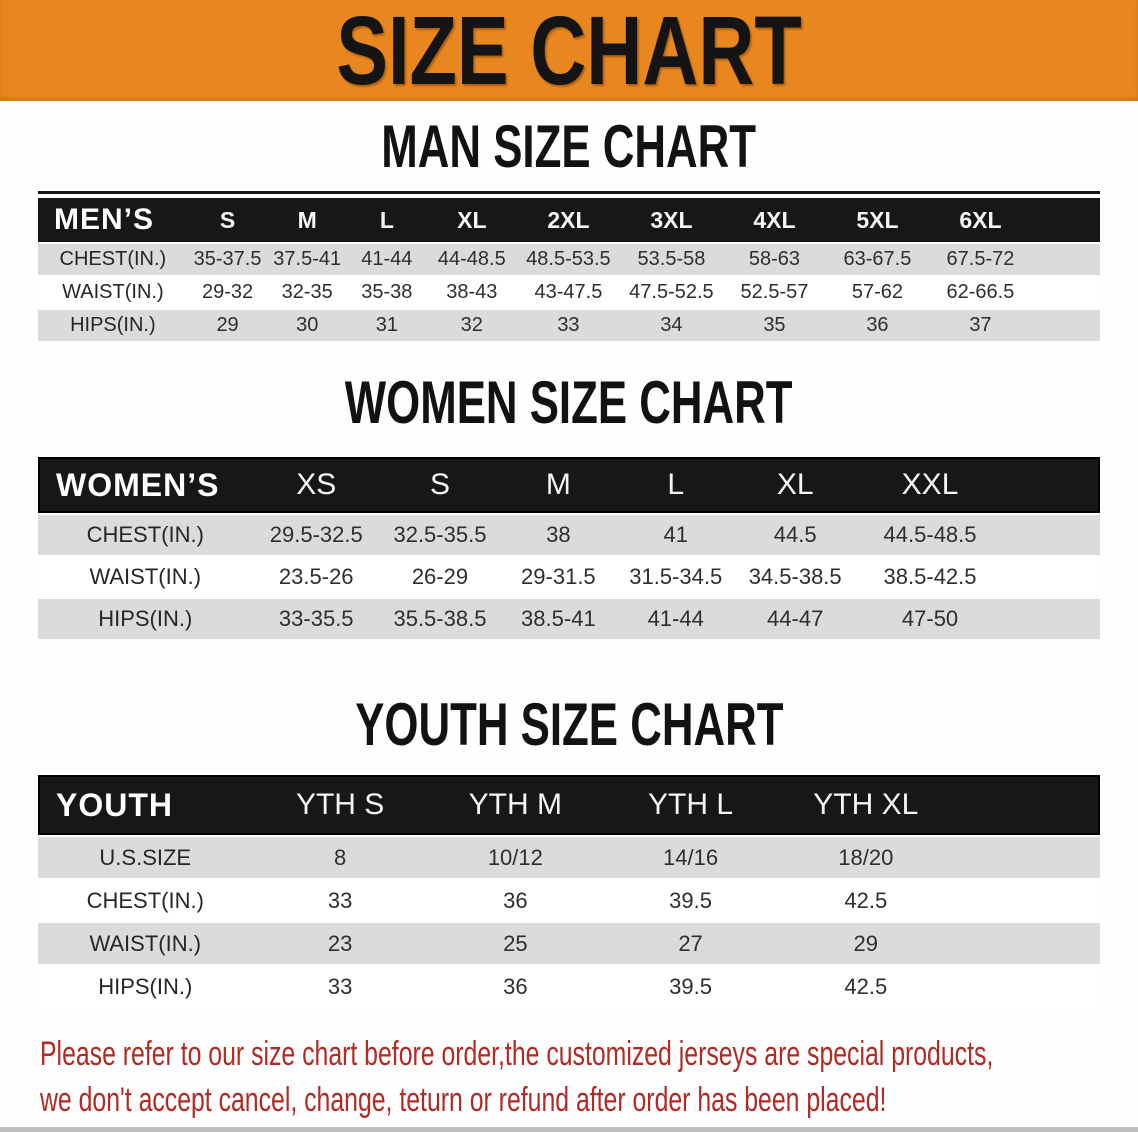 The width and height of the screenshot is (1138, 1132). What do you see at coordinates (145, 986) in the screenshot?
I see `row-label: HIPS(IN.)` at bounding box center [145, 986].